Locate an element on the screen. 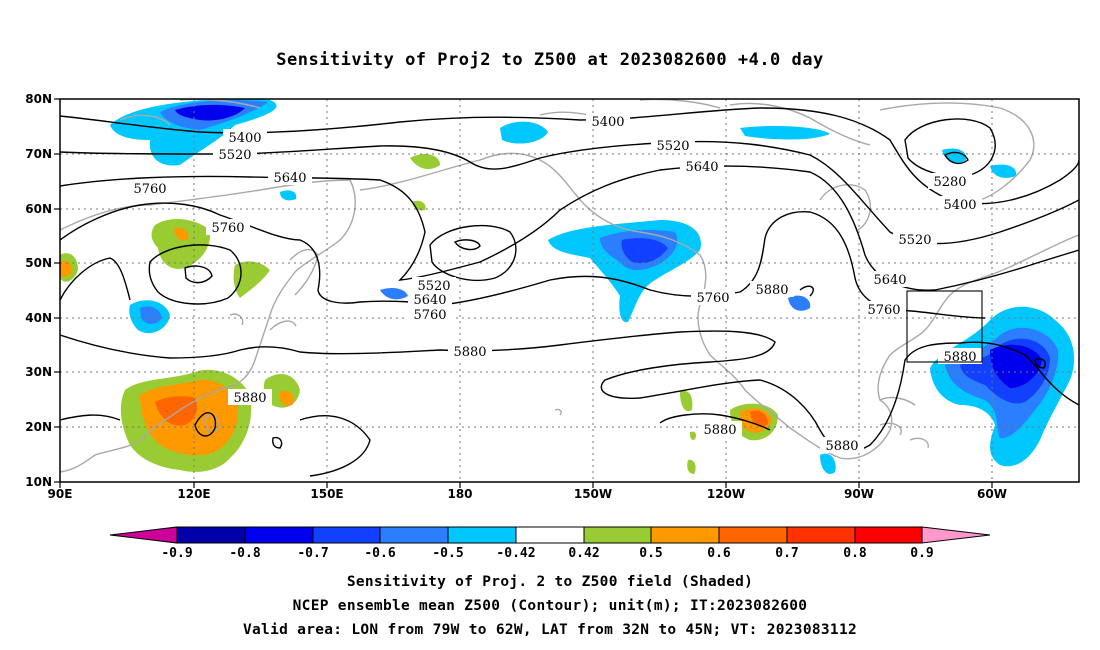  colorbar-label: 0.42 is located at coordinates (583, 553).